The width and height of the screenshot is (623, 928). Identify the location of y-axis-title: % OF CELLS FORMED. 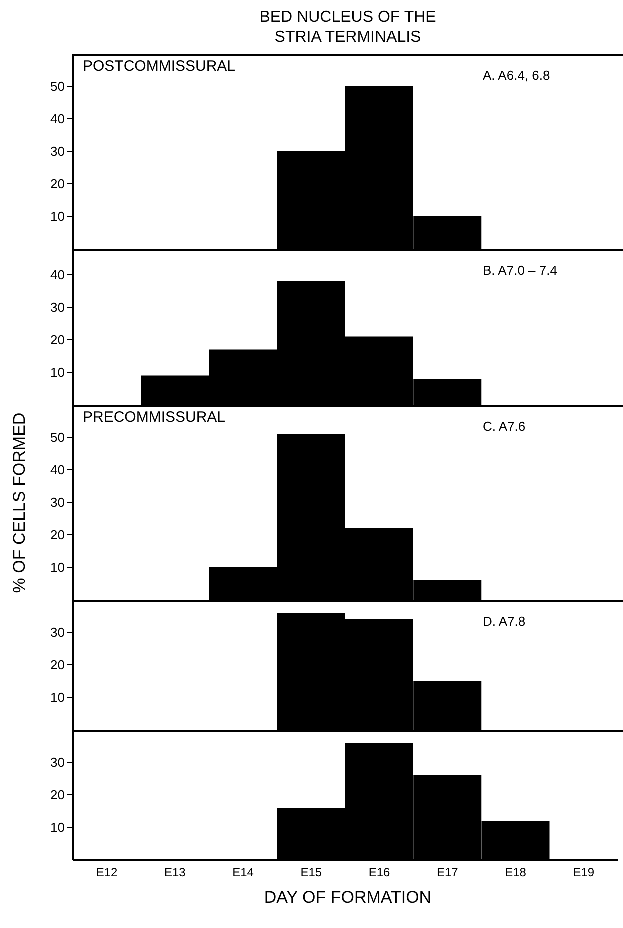
(20, 502).